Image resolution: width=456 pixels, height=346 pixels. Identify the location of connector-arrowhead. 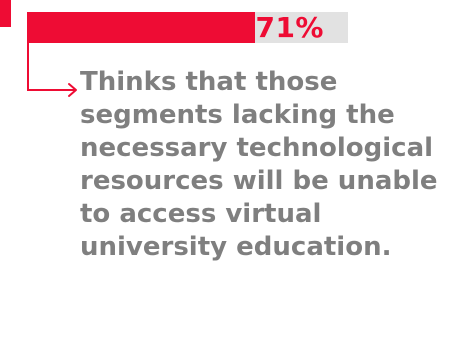
(72, 90).